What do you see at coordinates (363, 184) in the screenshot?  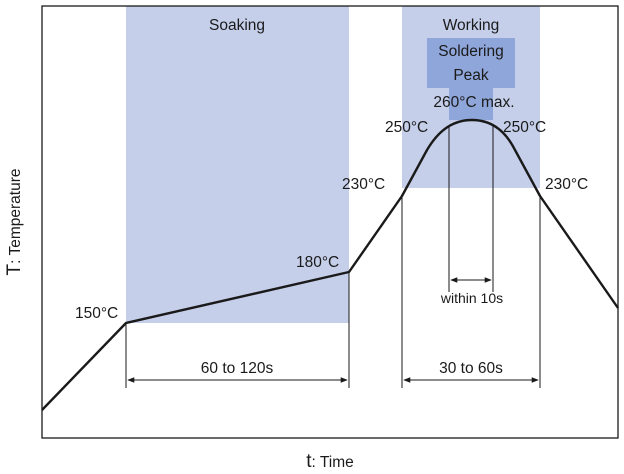 I see `temp-label-230-left: 230°C` at bounding box center [363, 184].